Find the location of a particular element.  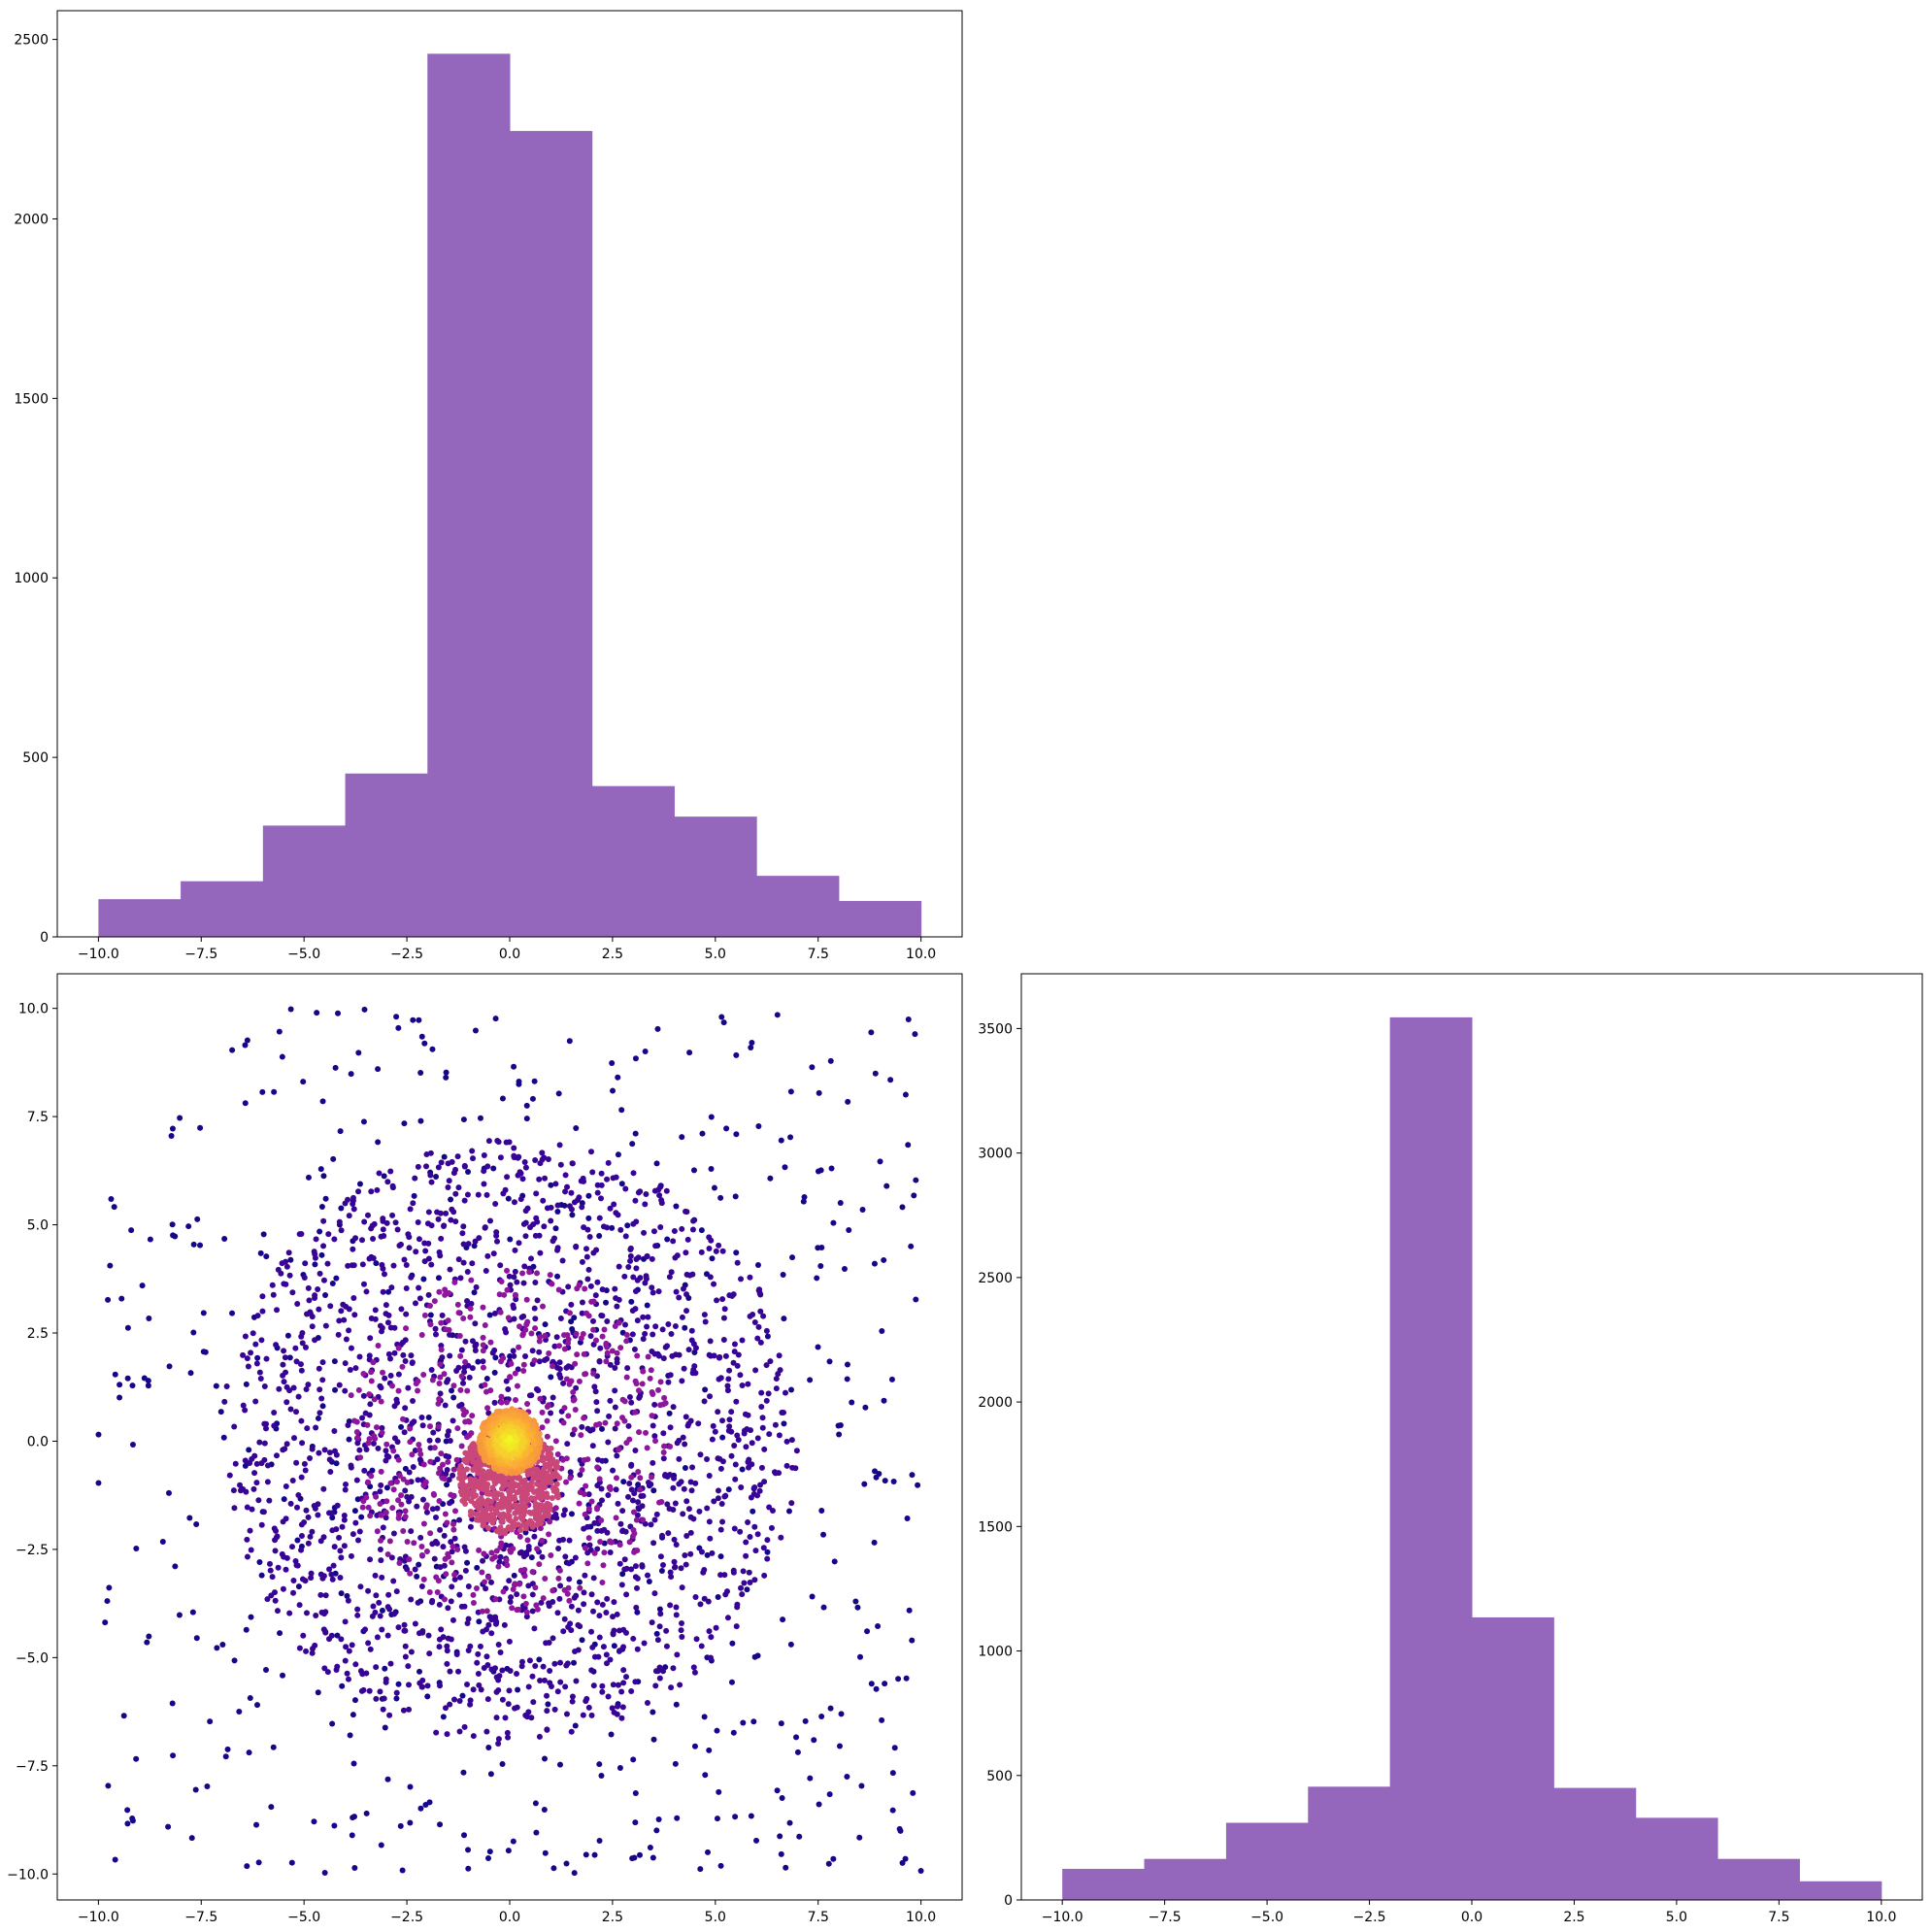

y-tick-label: 3000 is located at coordinates (996, 1154).